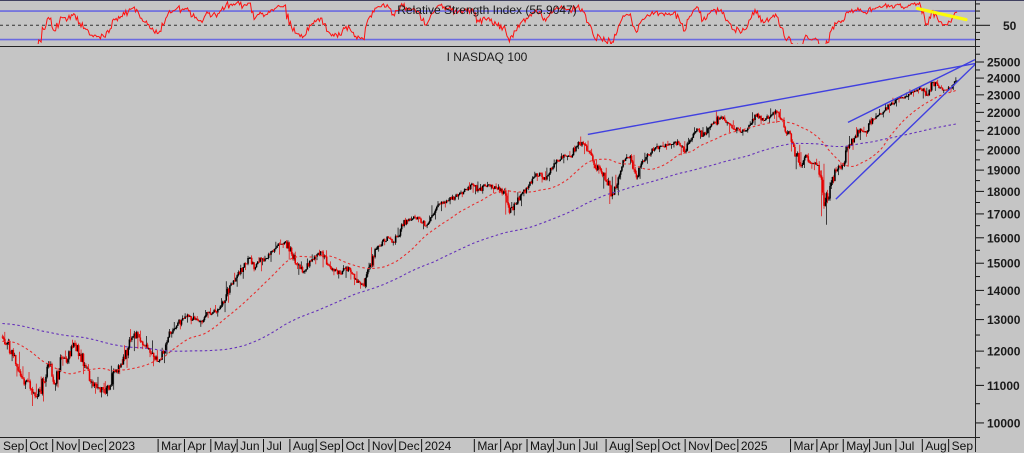 Image resolution: width=1024 pixels, height=453 pixels. Describe the element at coordinates (1004, 192) in the screenshot. I see `price-tick-label: 18000` at that location.